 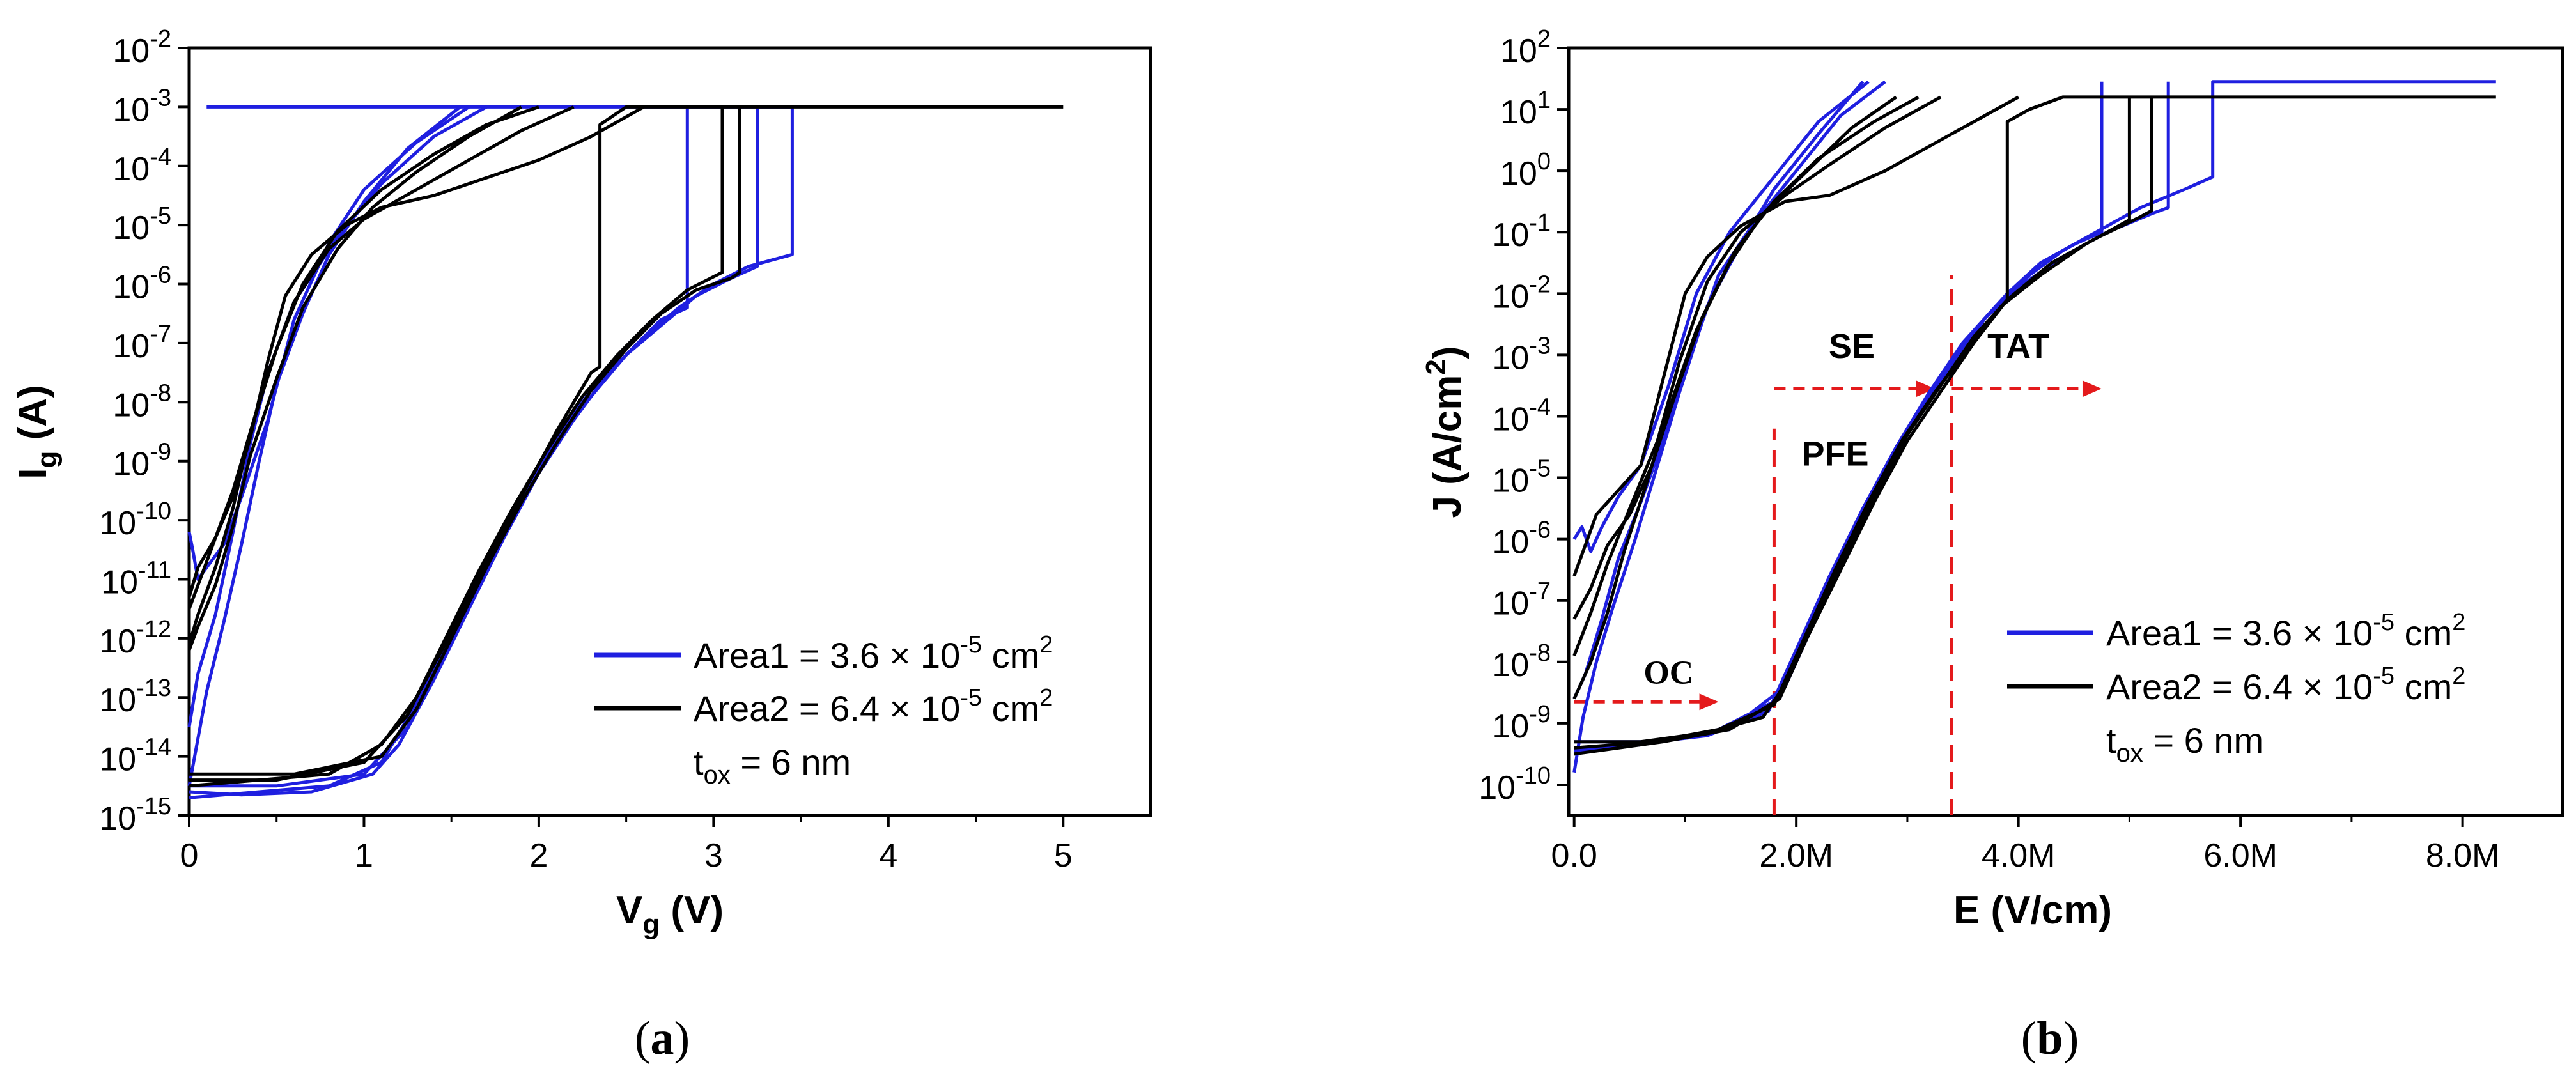 What do you see at coordinates (2029, 1038) in the screenshot?
I see `caption-open-paren-b: (` at bounding box center [2029, 1038].